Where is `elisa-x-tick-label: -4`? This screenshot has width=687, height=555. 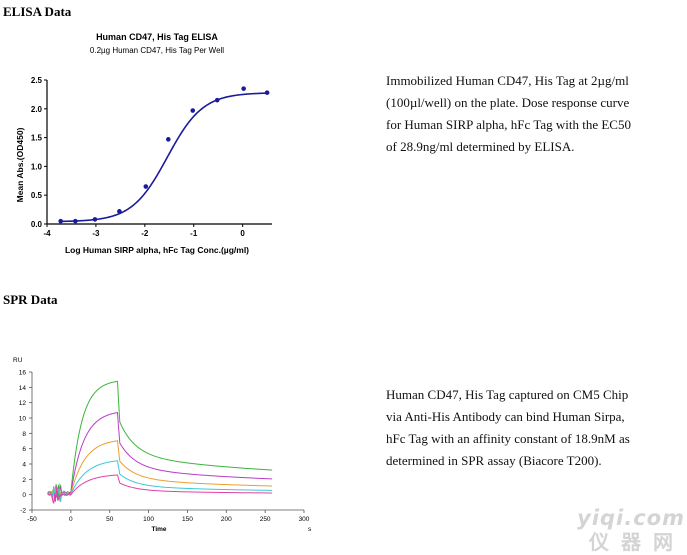 elisa-x-tick-label: -4 is located at coordinates (47, 233).